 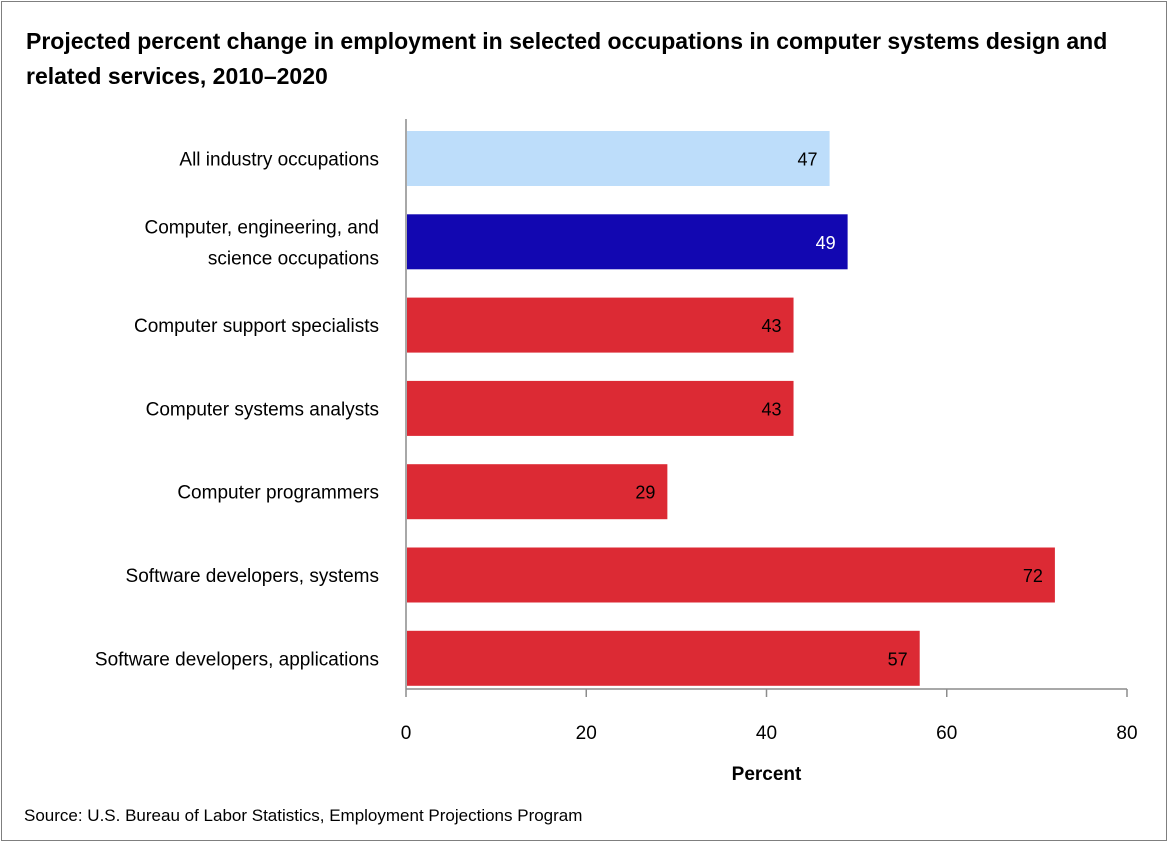 I want to click on category-label: Software developers, systems, so click(x=252, y=576).